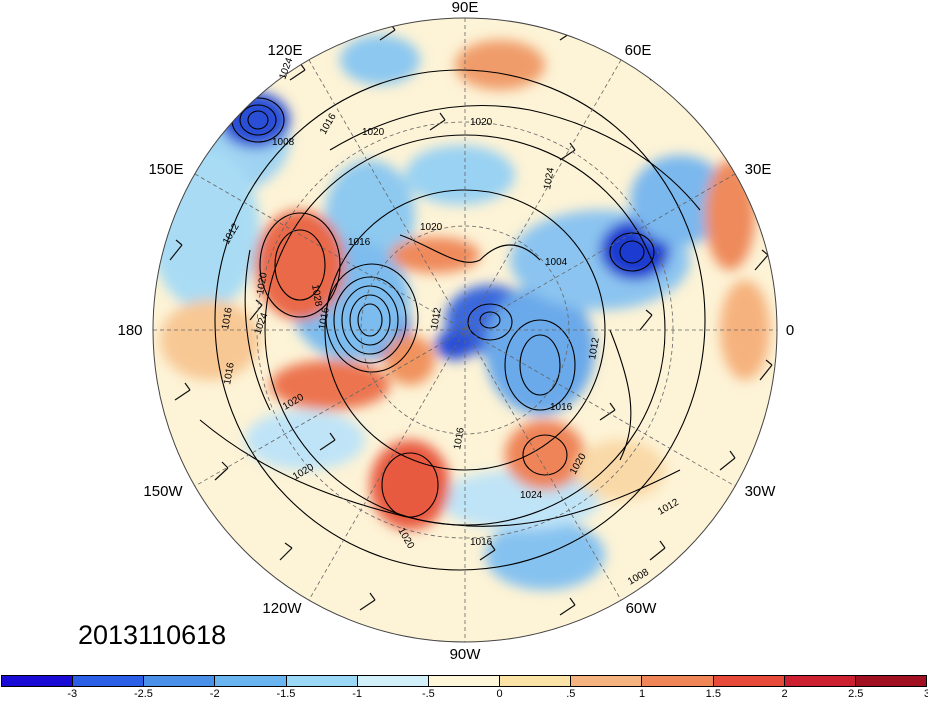 Image resolution: width=928 pixels, height=702 pixels. What do you see at coordinates (790, 330) in the screenshot?
I see `lon-label-0: 0` at bounding box center [790, 330].